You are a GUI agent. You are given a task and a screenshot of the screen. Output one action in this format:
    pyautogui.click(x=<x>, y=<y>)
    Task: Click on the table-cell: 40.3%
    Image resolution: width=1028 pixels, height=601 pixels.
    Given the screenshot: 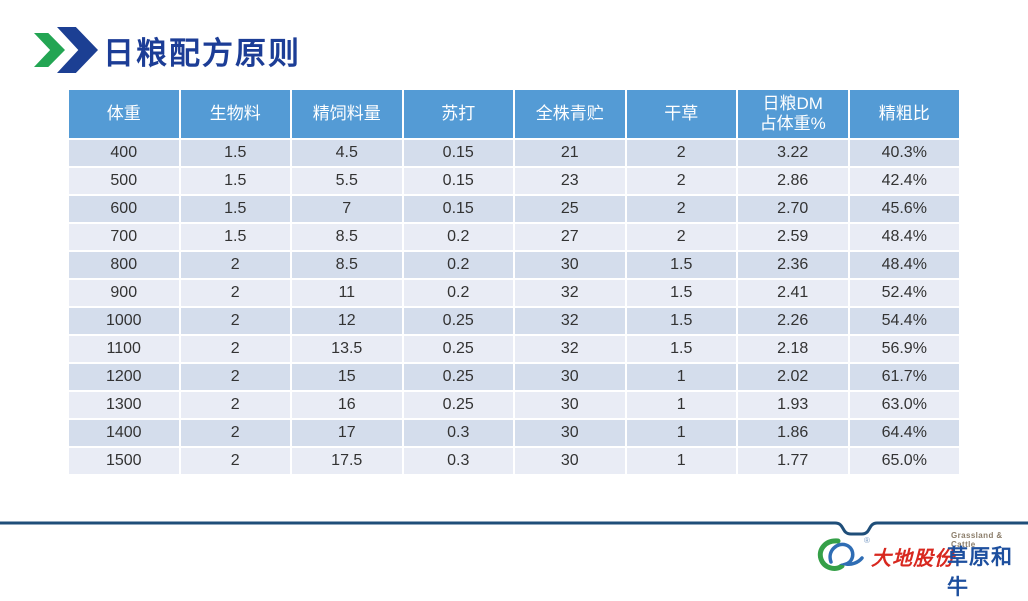 What is the action you would take?
    pyautogui.click(x=904, y=153)
    